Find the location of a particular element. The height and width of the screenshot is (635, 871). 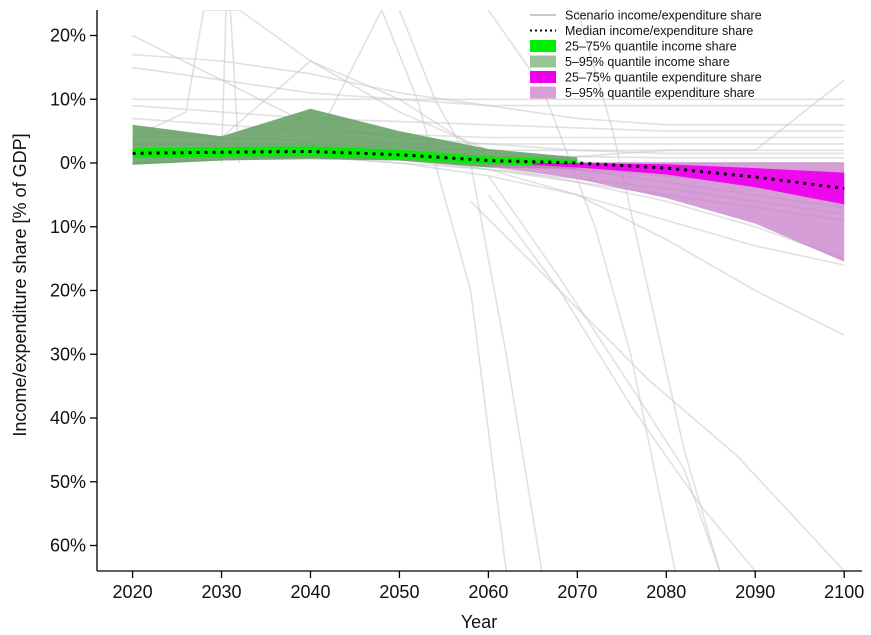

legend-label: 25–75% quantile income share is located at coordinates (651, 47).